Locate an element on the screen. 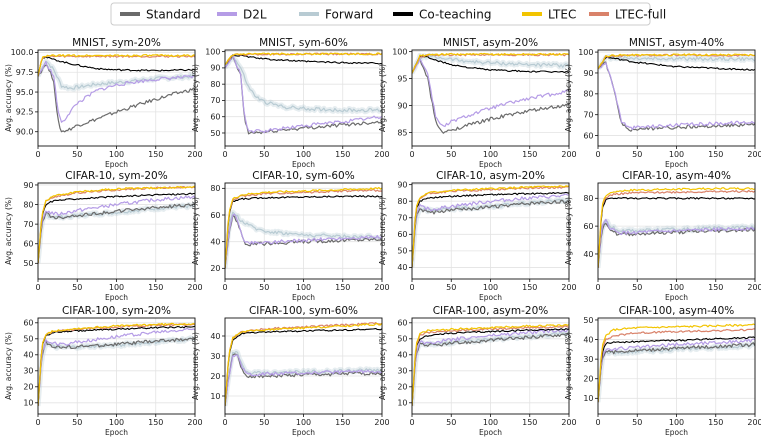 Image resolution: width=761 pixels, height=442 pixels. y-tick-label: 97.5 is located at coordinates (25, 72).